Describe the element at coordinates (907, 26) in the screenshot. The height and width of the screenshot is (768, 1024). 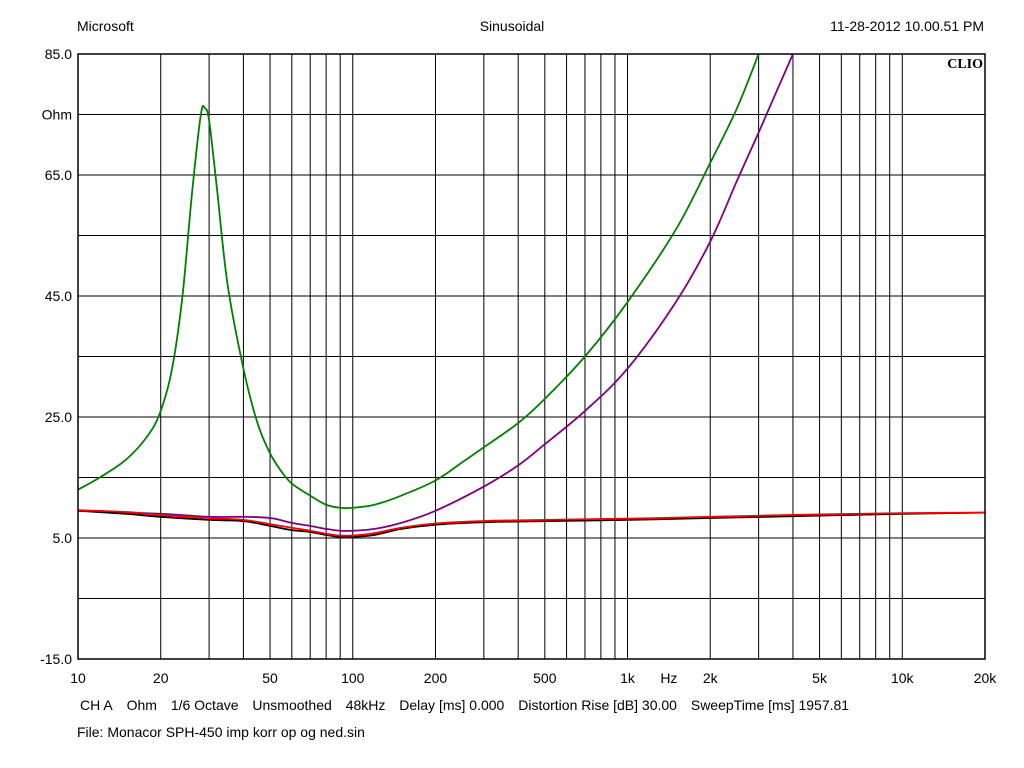
I see `header-timestamp: 11-28-2012 10.00.51 PM` at that location.